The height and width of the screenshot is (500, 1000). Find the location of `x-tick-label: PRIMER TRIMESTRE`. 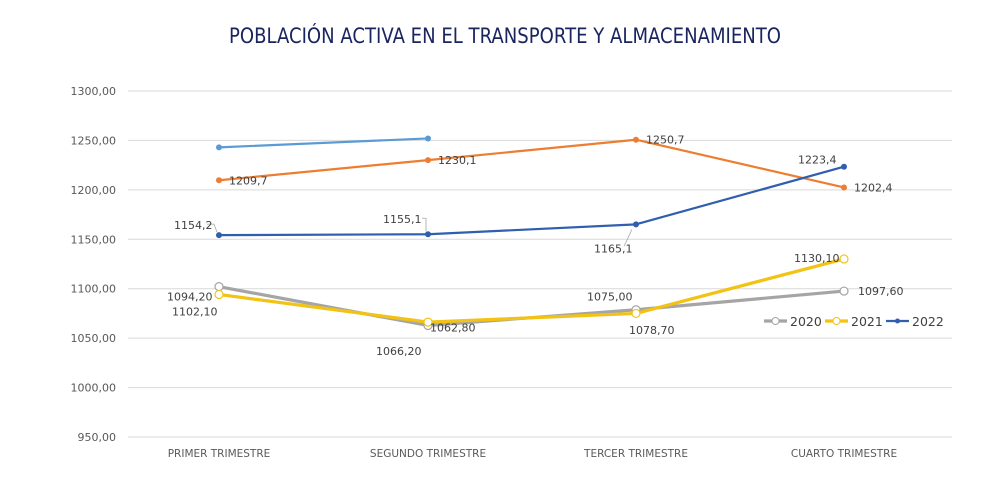

x-tick-label: PRIMER TRIMESTRE is located at coordinates (219, 454).